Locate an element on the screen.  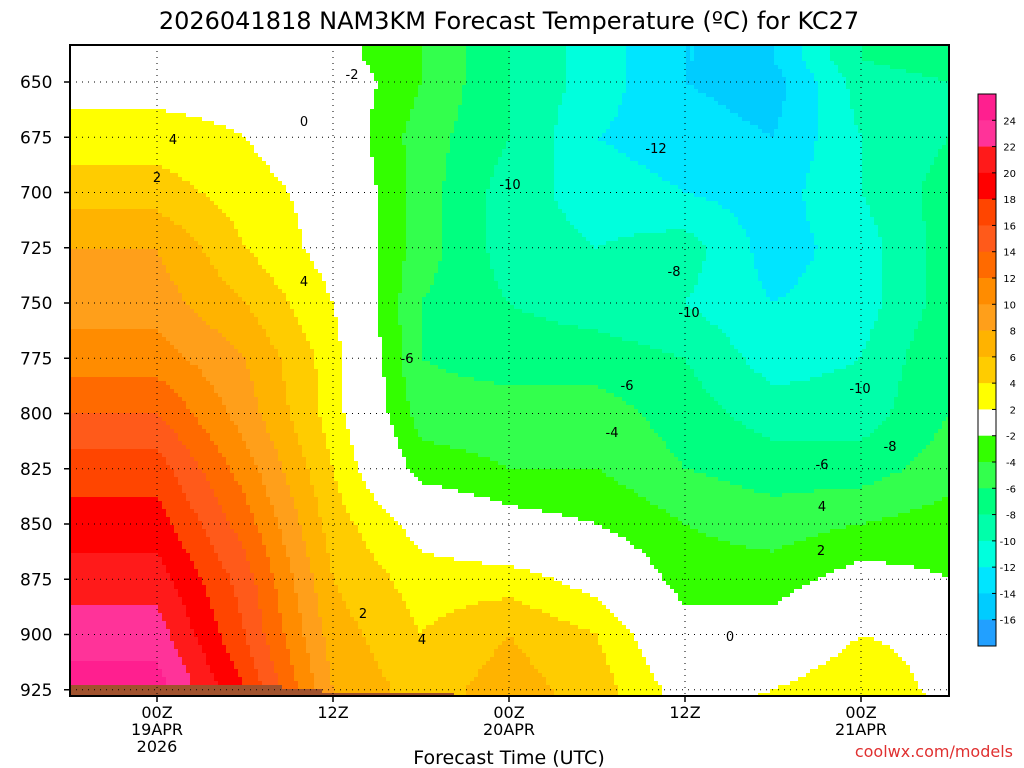
colorbar: 24 22 20 18 16 14 12 10 8 6 4 2 -2 -4 -6 -8 -10 -12 -14 -16 is located at coordinates (996, 370).